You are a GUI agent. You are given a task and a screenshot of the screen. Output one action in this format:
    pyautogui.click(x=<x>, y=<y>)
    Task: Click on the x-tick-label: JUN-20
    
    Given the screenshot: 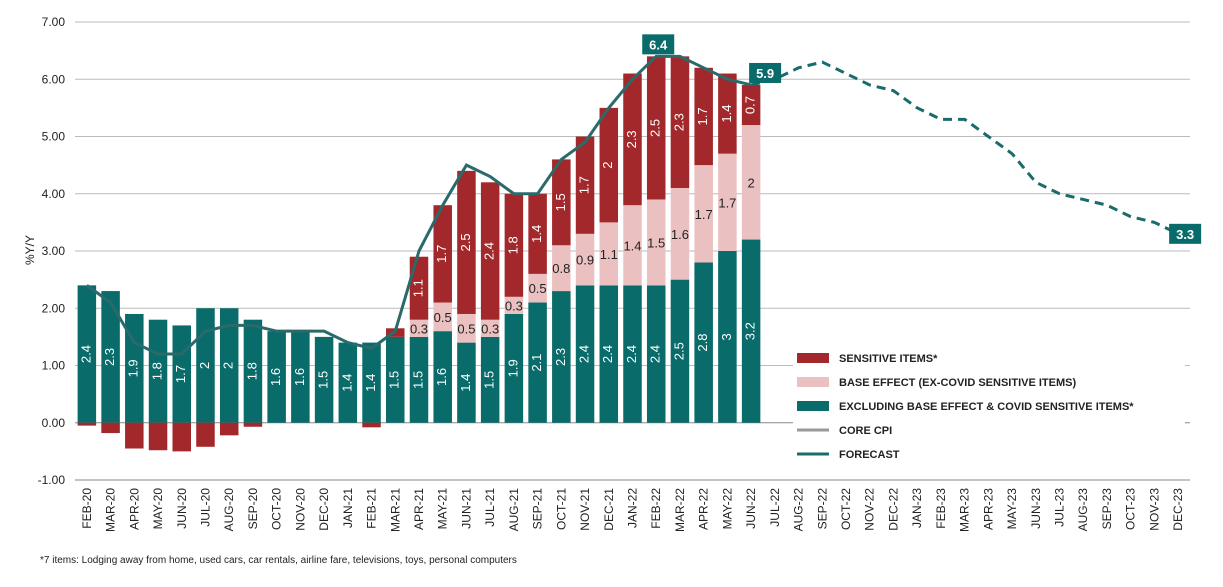 What is the action you would take?
    pyautogui.click(x=182, y=508)
    